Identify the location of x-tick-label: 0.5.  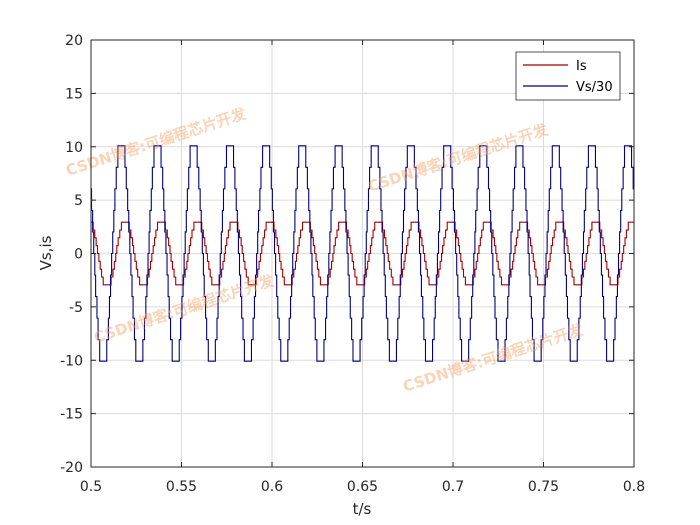
(91, 487).